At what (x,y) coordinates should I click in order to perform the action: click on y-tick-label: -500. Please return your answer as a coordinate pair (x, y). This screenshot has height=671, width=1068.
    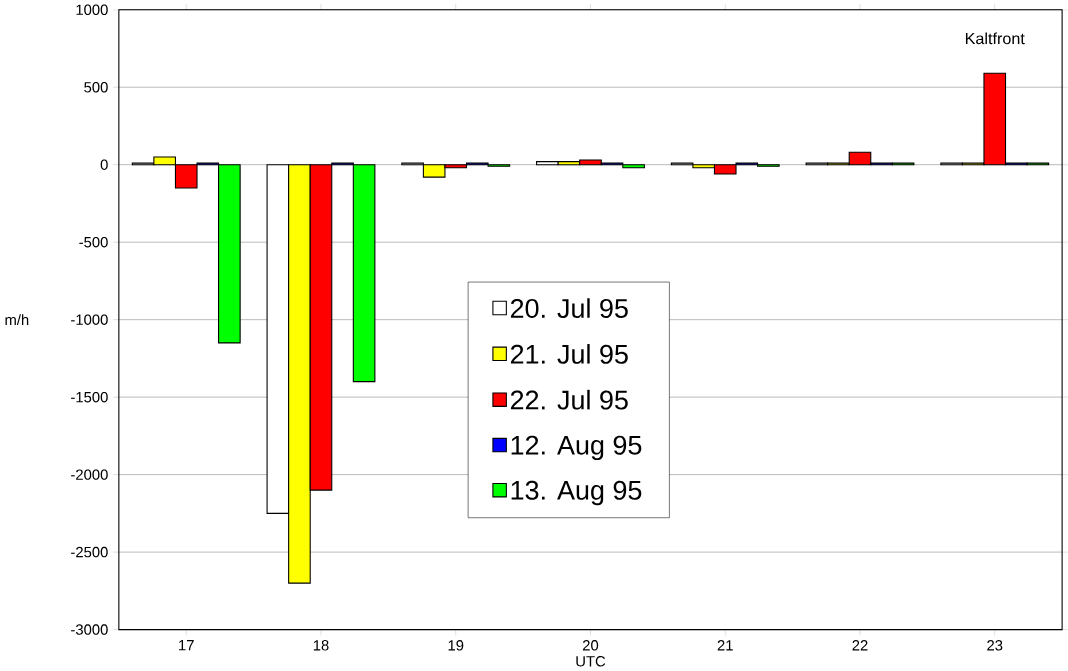
    Looking at the image, I should click on (93, 242).